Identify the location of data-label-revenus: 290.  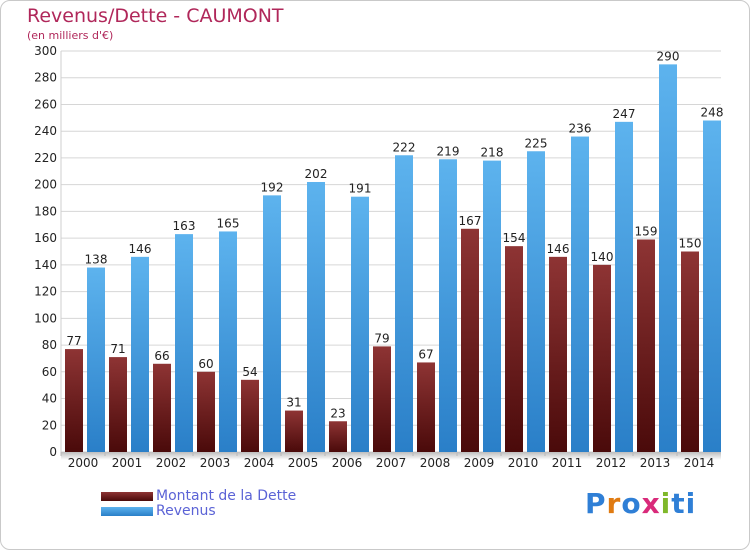
(668, 56).